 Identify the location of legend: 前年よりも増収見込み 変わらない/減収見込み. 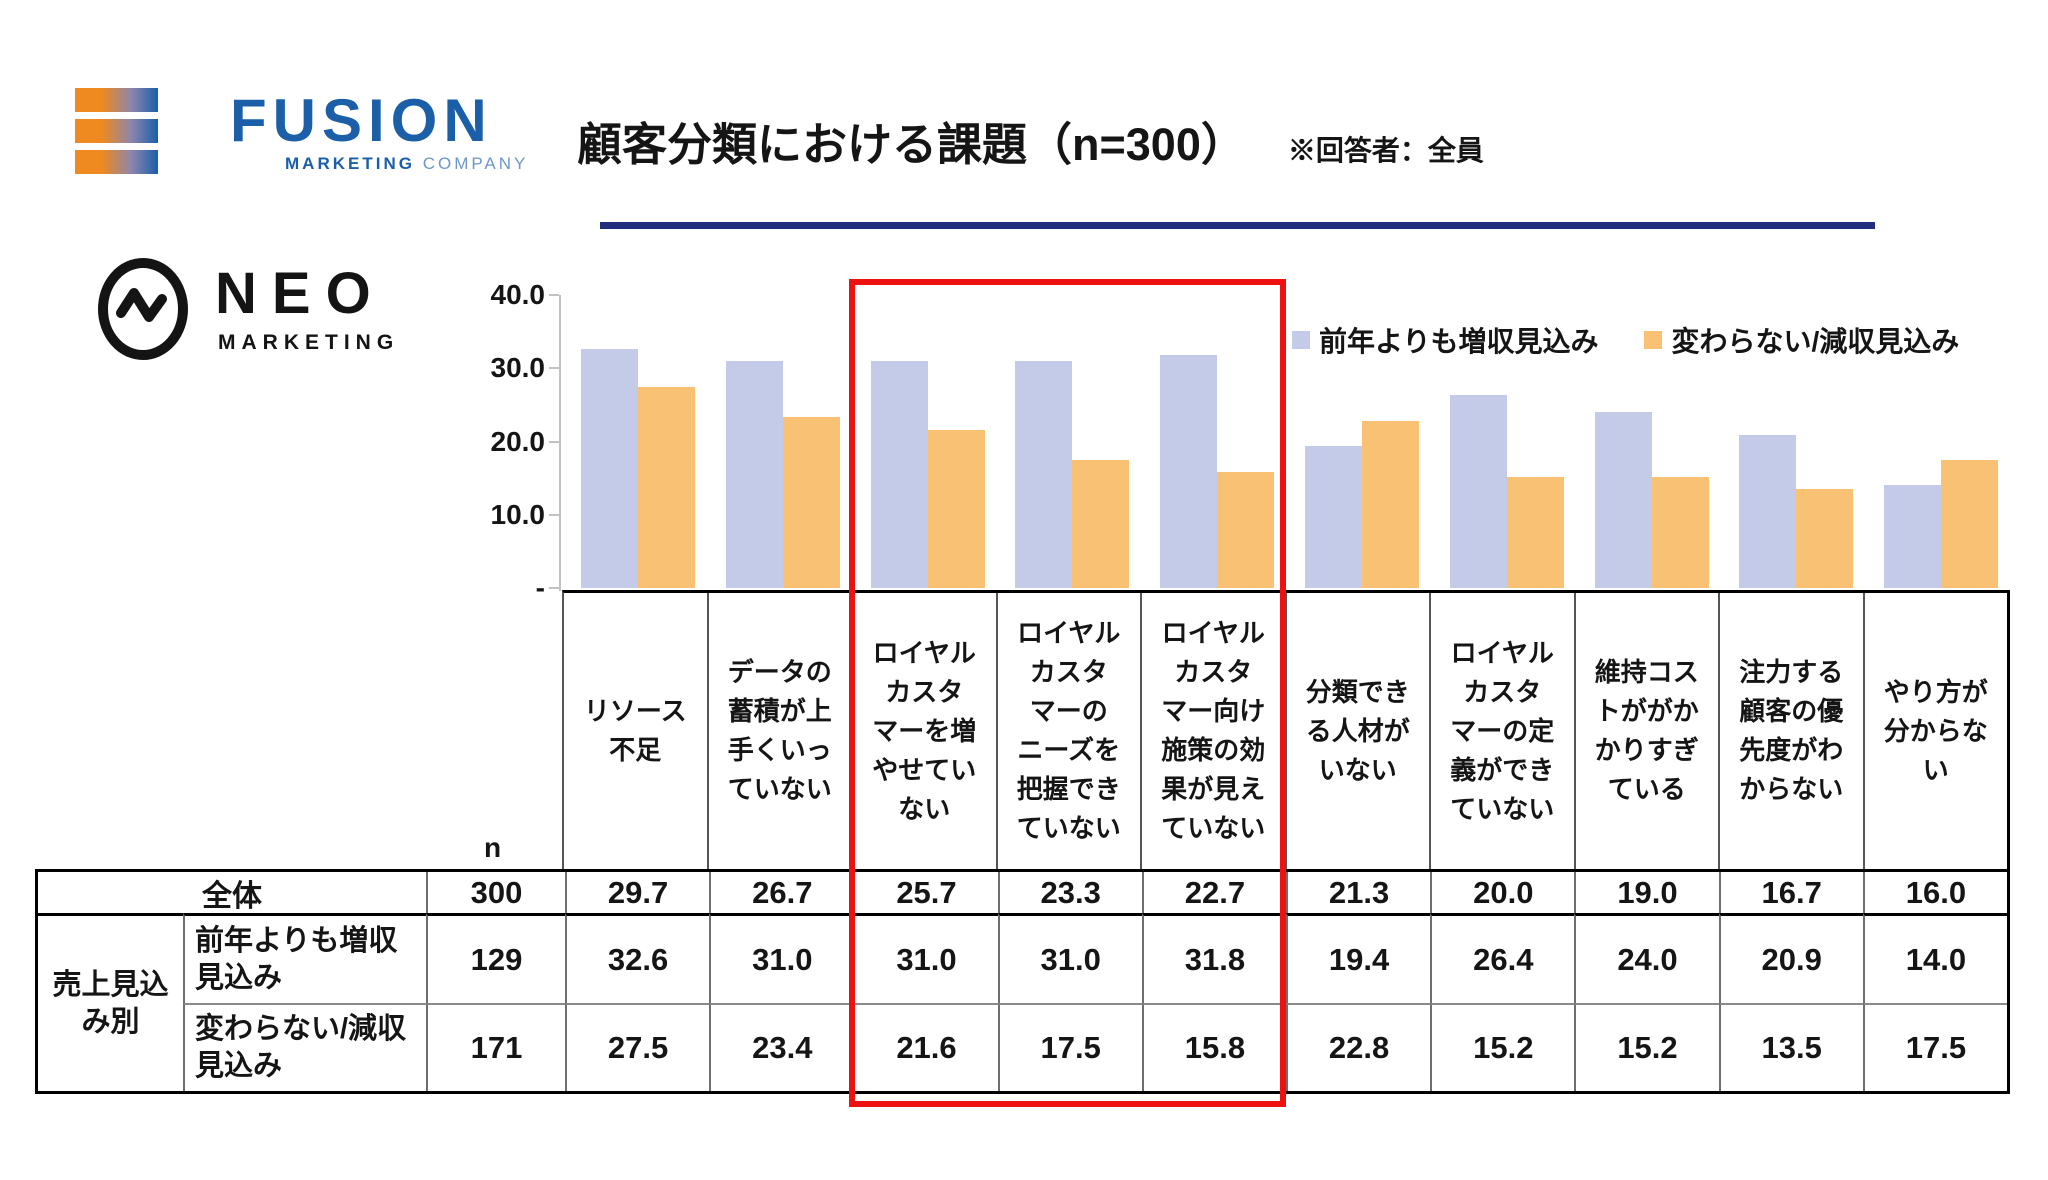
(1625, 340).